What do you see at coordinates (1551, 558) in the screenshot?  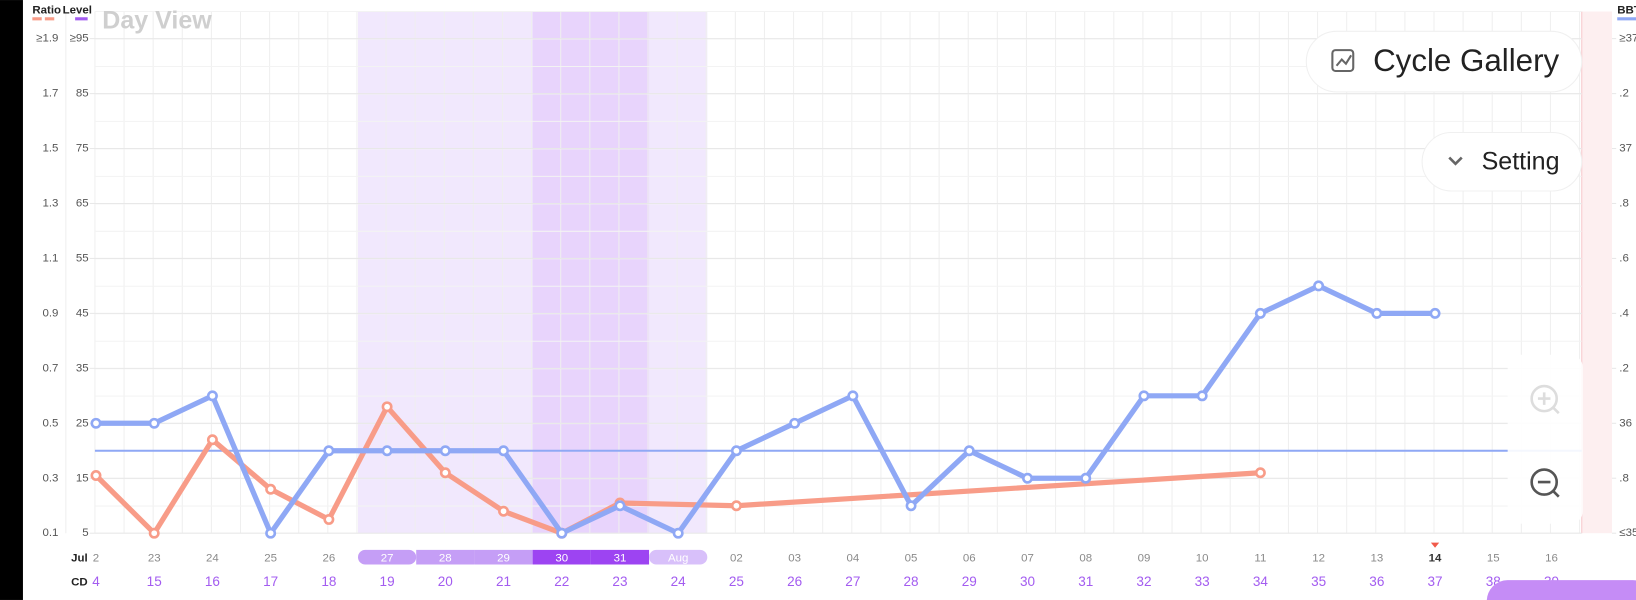 I see `date-label: 16` at bounding box center [1551, 558].